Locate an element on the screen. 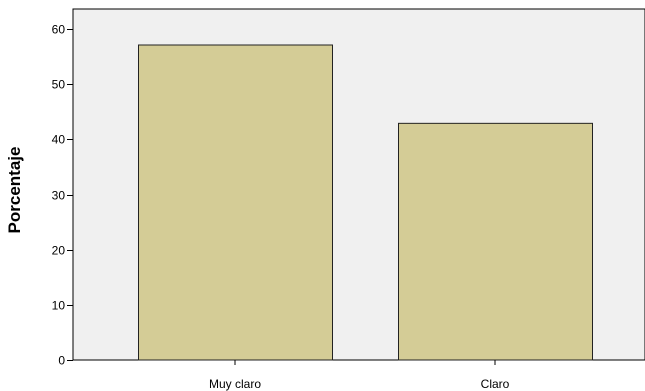 The width and height of the screenshot is (645, 391). y-axis-title: Porcentaje is located at coordinates (14, 190).